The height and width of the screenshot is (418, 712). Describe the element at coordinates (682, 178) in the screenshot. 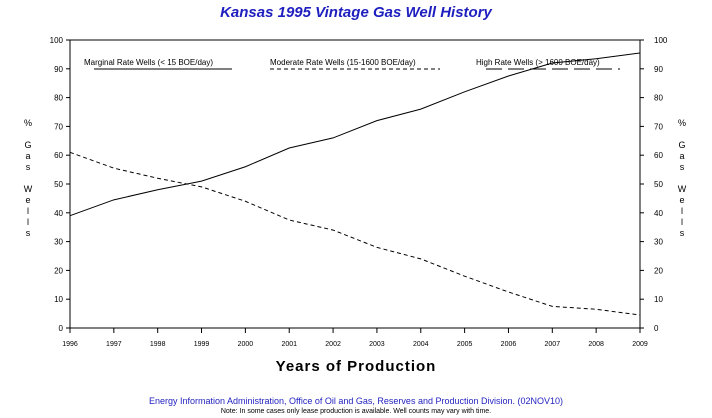

I see `y-axis-label-right: % G a s W e l l s` at that location.